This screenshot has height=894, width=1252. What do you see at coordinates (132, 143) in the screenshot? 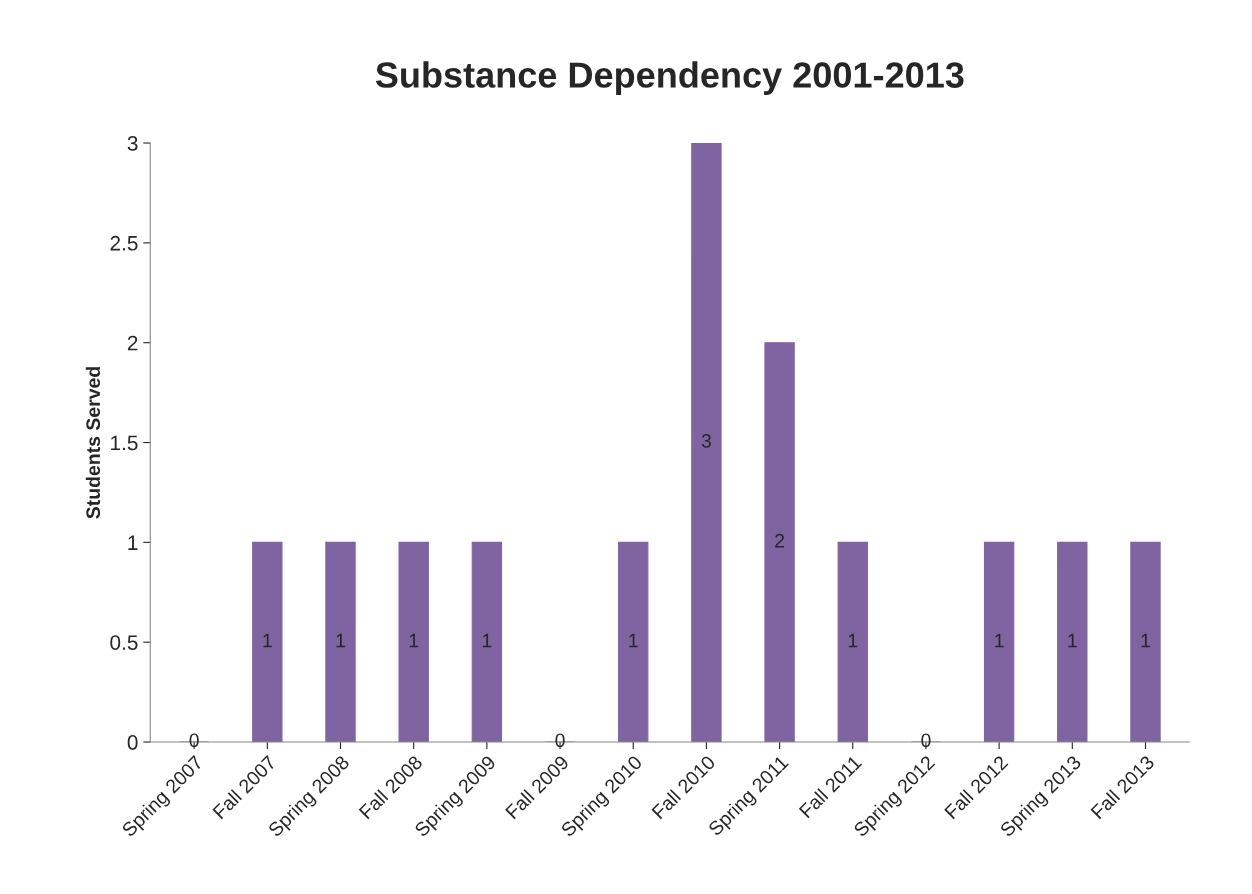
I see `y-tick-label: 3` at bounding box center [132, 143].